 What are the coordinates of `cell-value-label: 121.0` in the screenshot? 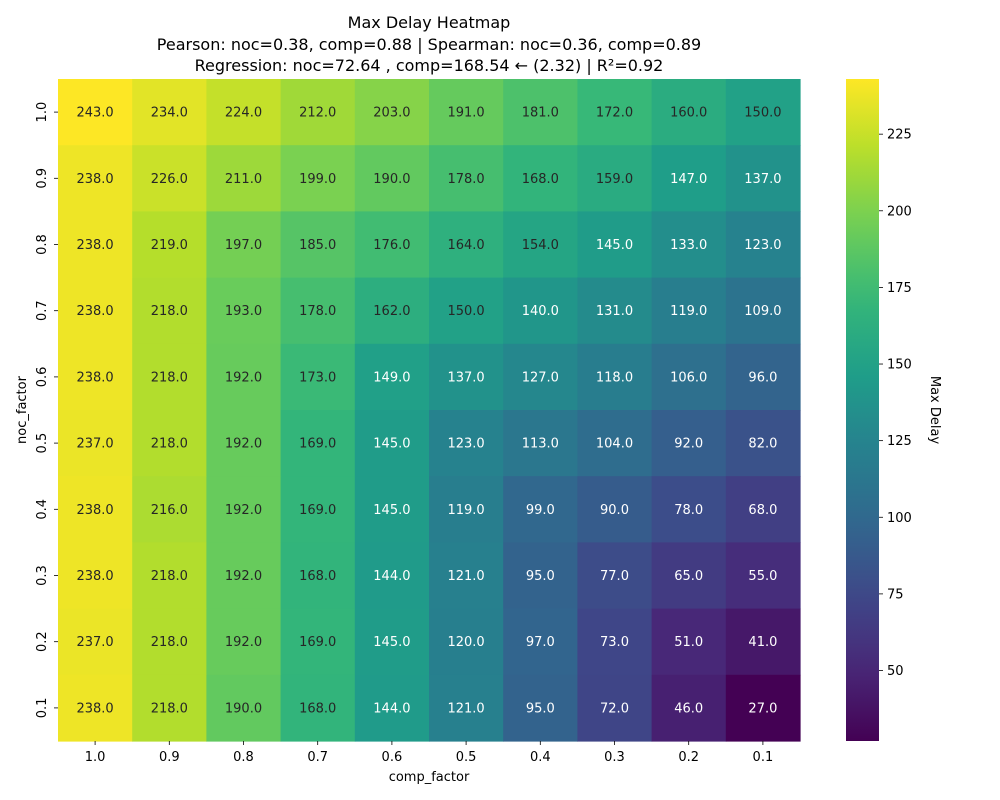 It's located at (465, 708).